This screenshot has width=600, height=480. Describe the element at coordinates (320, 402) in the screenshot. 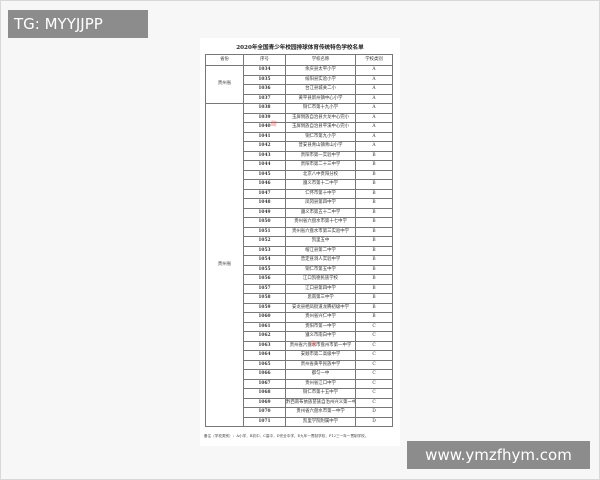

I see `name-cell: 黔西南布依族苗族自治州兴义第一中学` at that location.